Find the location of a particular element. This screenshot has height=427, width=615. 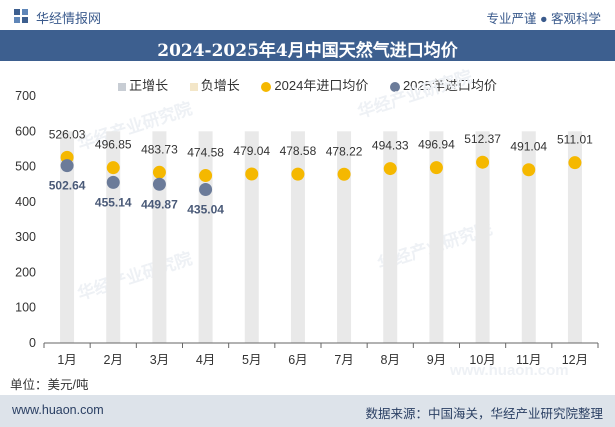

x-tick-label: 6月 is located at coordinates (297, 360).